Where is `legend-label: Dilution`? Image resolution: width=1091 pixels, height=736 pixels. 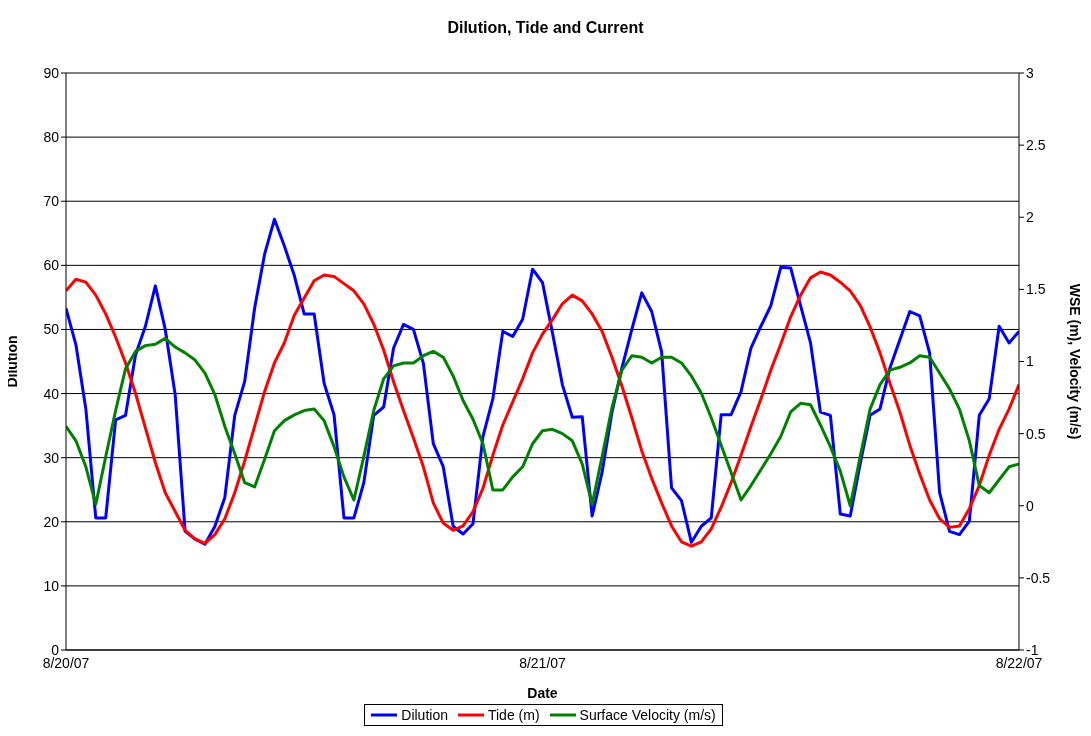
legend-label: Dilution is located at coordinates (424, 715).